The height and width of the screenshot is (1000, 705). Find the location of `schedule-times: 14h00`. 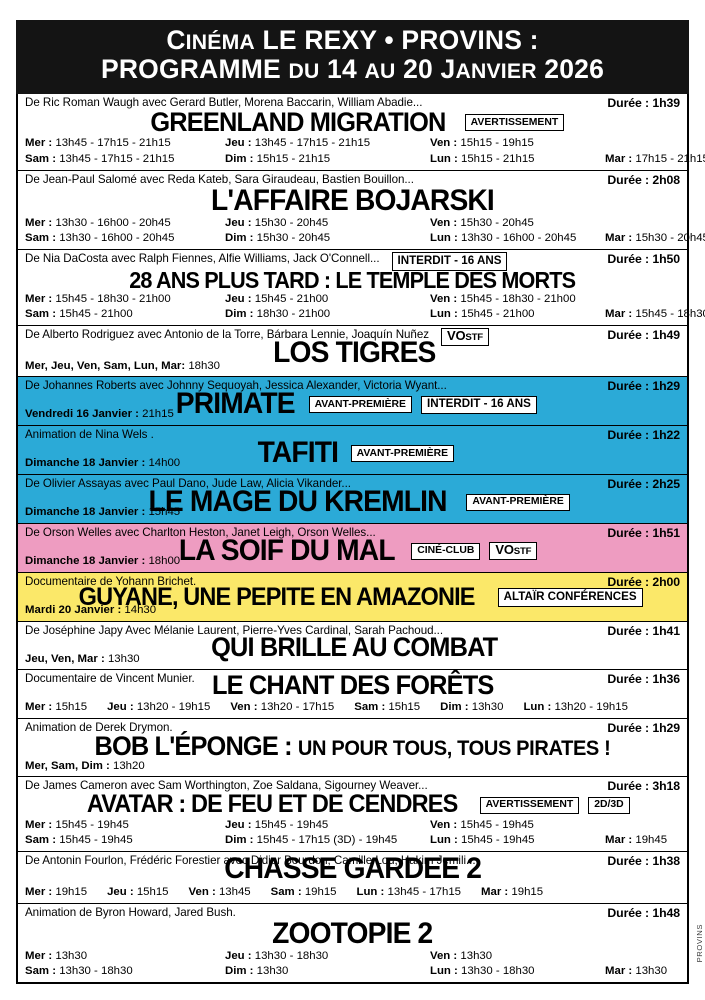

schedule-times: 14h00 is located at coordinates (164, 463).